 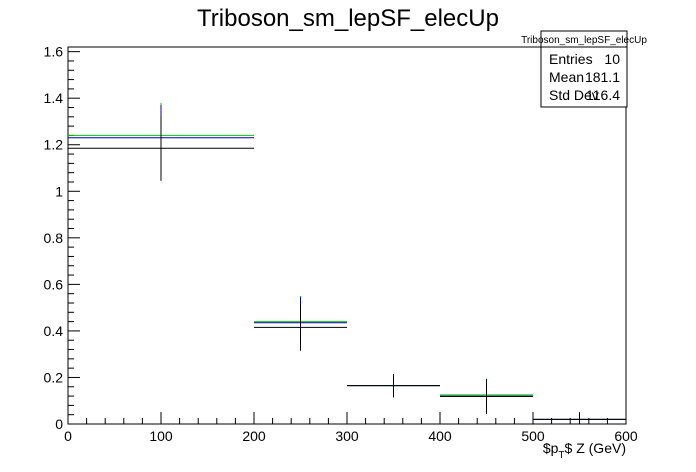 What do you see at coordinates (533, 436) in the screenshot?
I see `x-tick-label: 500` at bounding box center [533, 436].